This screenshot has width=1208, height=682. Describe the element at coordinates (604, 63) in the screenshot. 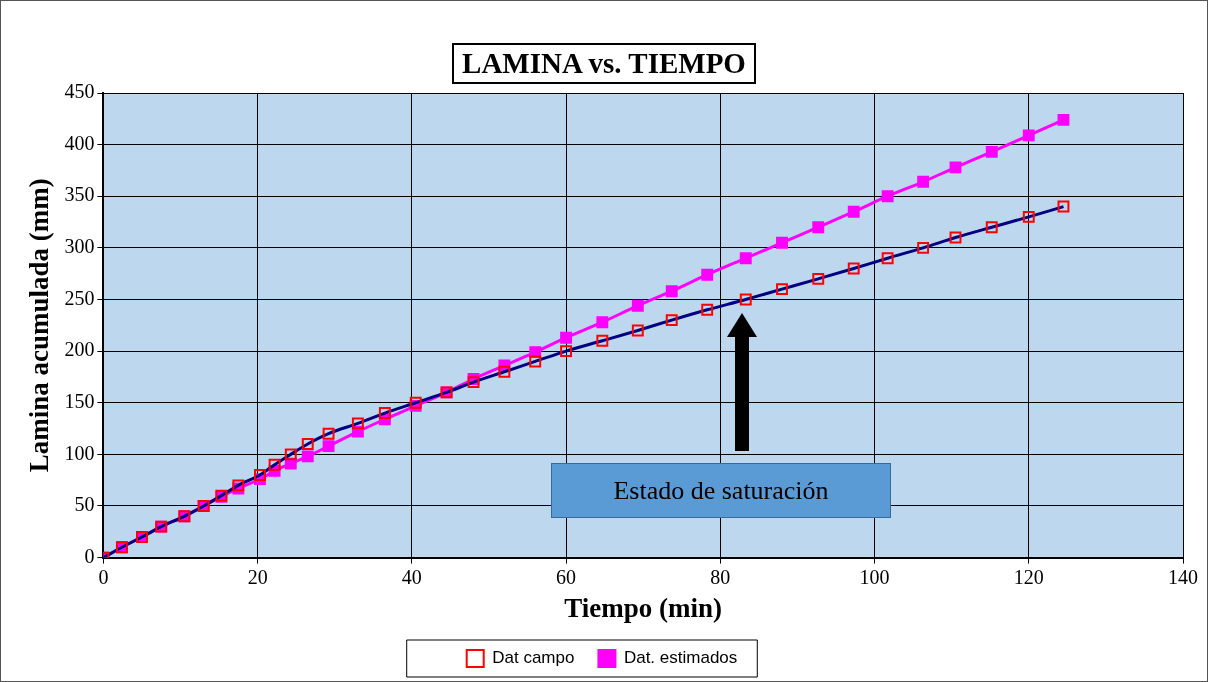

I see `chart-title: LAMINA vs. TIEMPO` at that location.